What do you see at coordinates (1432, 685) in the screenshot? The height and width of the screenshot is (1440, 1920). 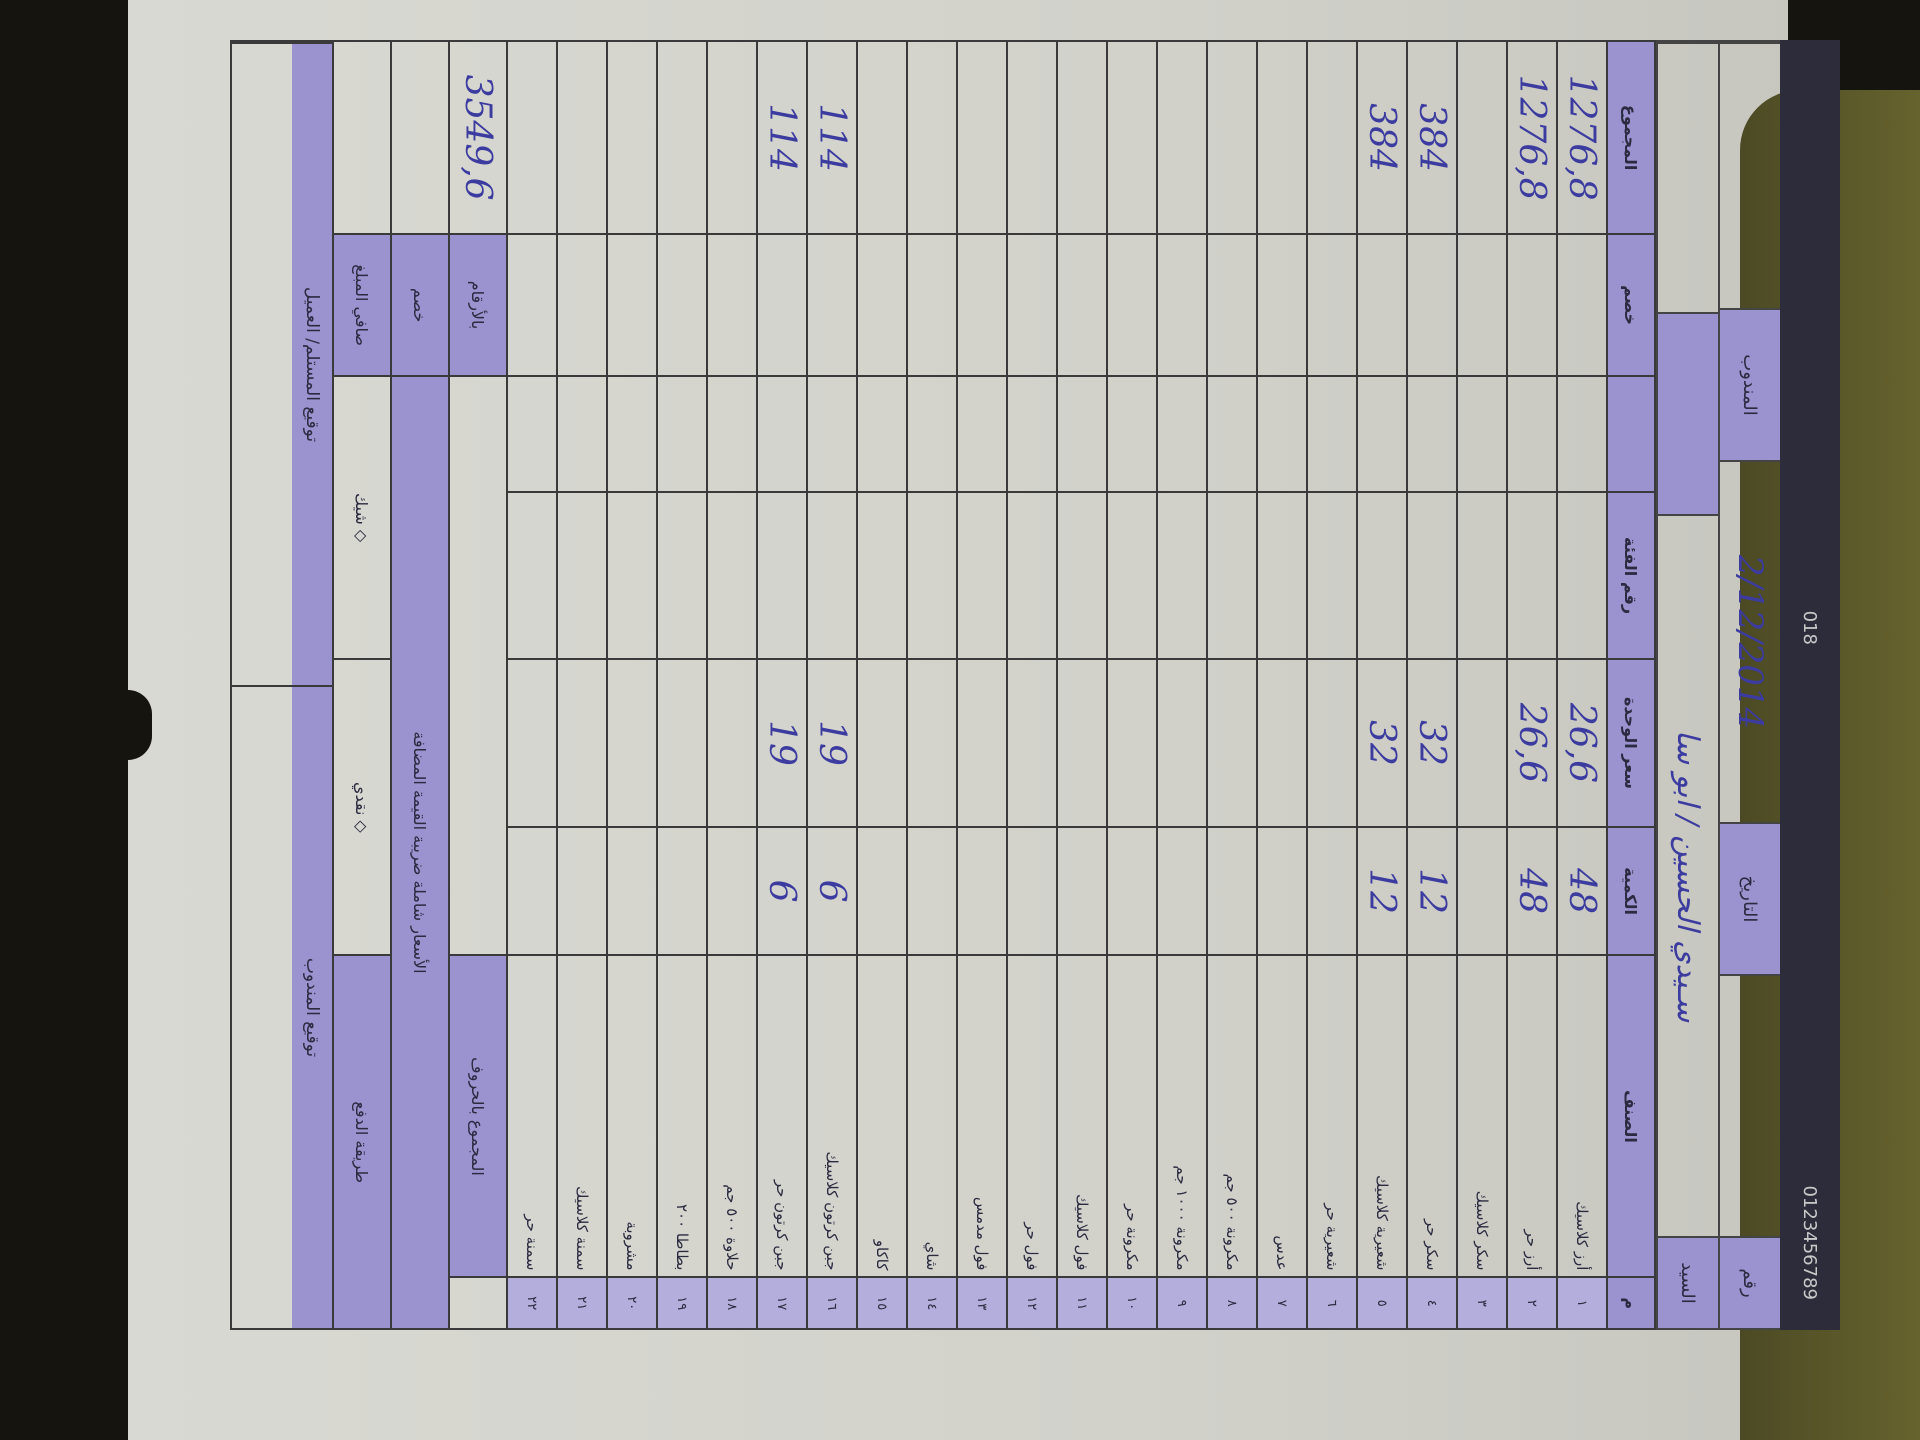 I see `table-row: ٤ سكر حر 12 32 384` at bounding box center [1432, 685].